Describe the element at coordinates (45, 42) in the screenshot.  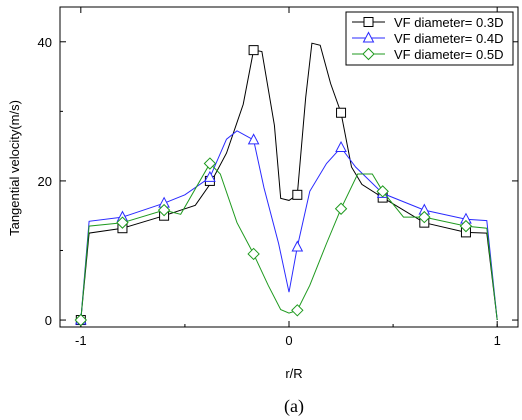
I see `y-tick-label: 40` at that location.